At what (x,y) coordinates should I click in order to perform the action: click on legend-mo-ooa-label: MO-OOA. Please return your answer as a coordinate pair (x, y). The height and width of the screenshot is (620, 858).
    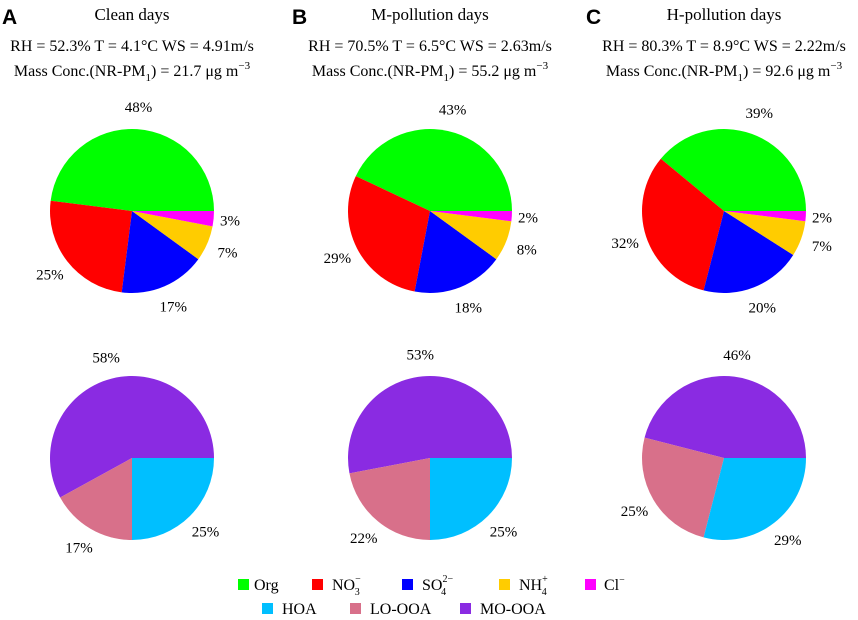
    Looking at the image, I should click on (513, 609).